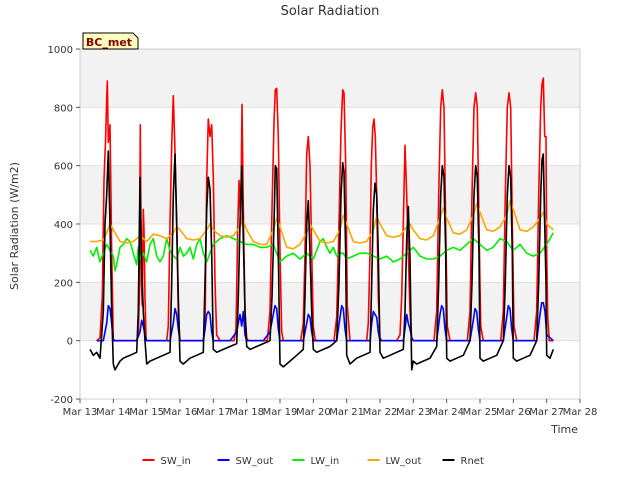 Image resolution: width=640 pixels, height=480 pixels. I want to click on x-tick-label: Mar 26, so click(513, 412).